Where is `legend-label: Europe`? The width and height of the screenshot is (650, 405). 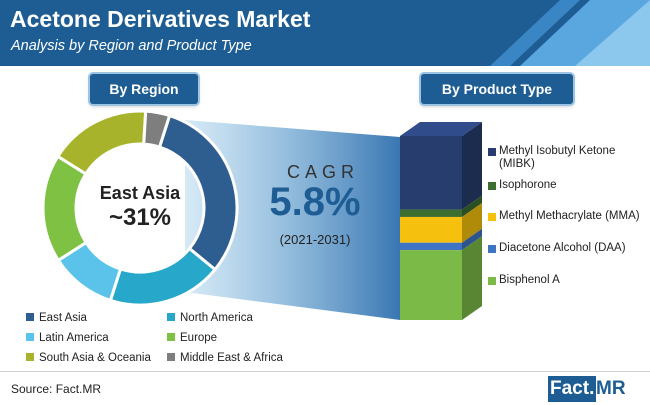 legend-label: Europe is located at coordinates (199, 338).